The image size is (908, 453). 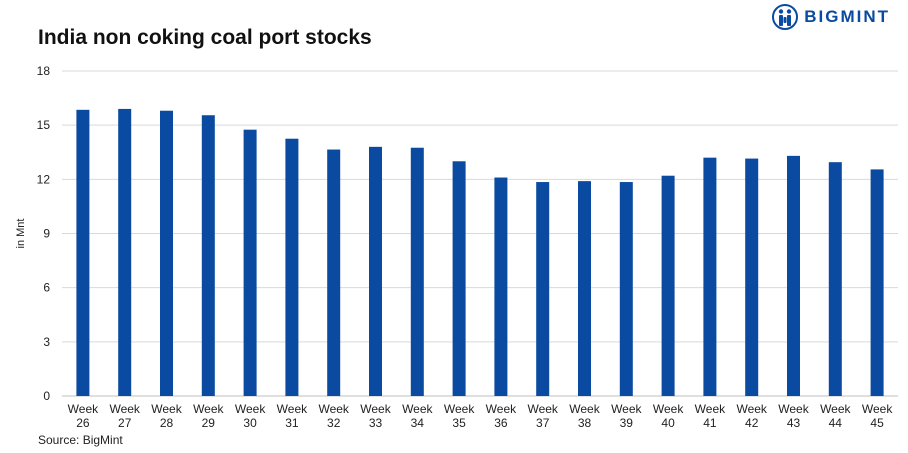 What do you see at coordinates (668, 423) in the screenshot?
I see `x-tick-label: 40` at bounding box center [668, 423].